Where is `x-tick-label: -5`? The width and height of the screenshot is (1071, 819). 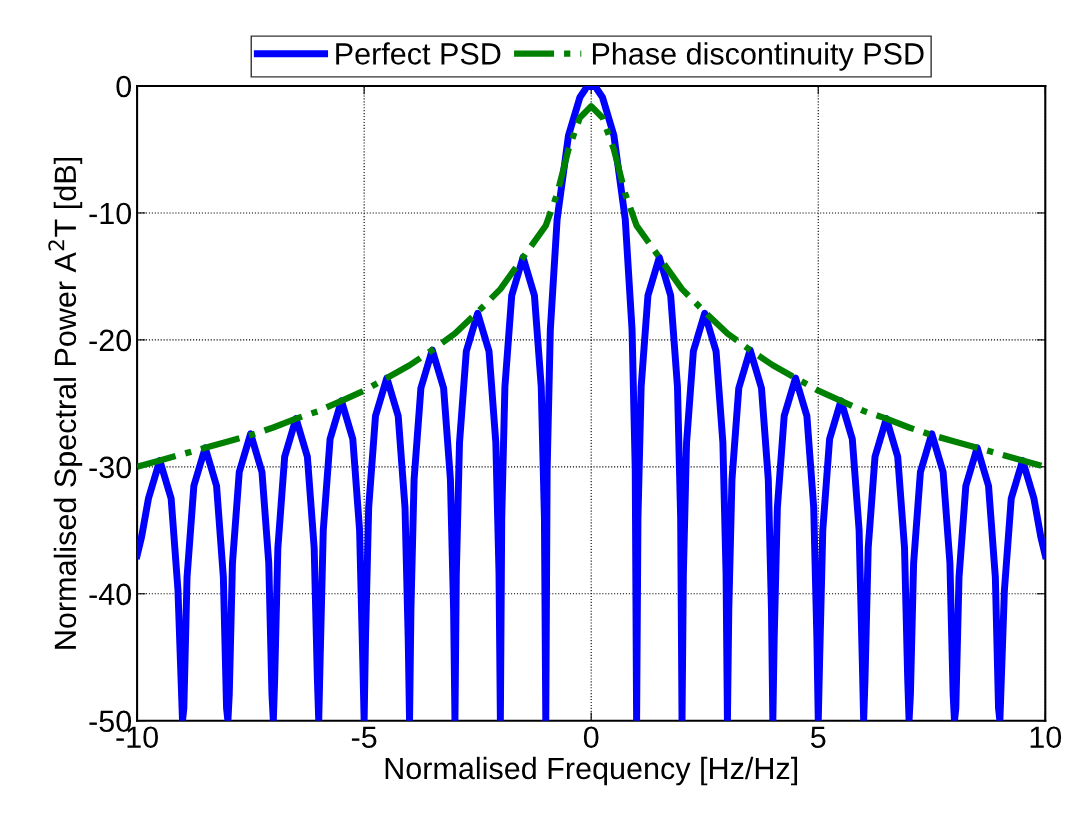
x-tick-label: -5 is located at coordinates (364, 737).